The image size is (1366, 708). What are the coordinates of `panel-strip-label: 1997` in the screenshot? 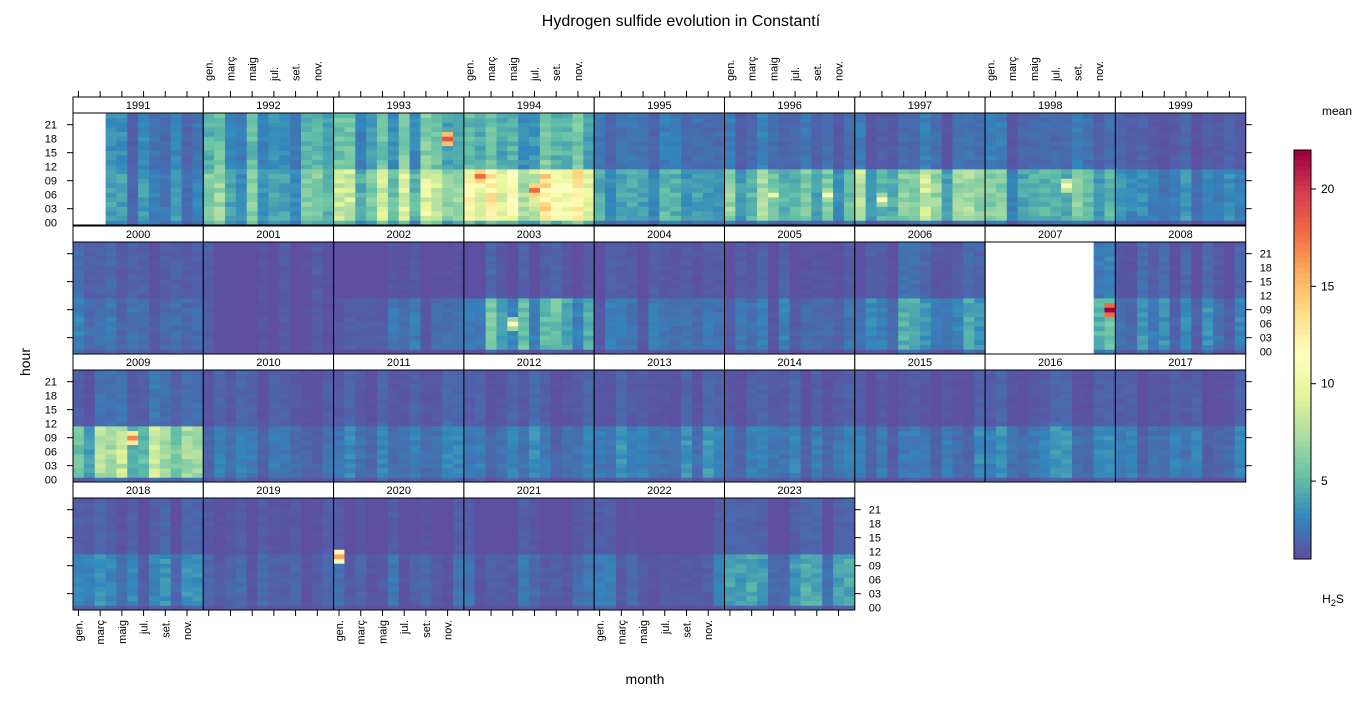 It's located at (920, 106).